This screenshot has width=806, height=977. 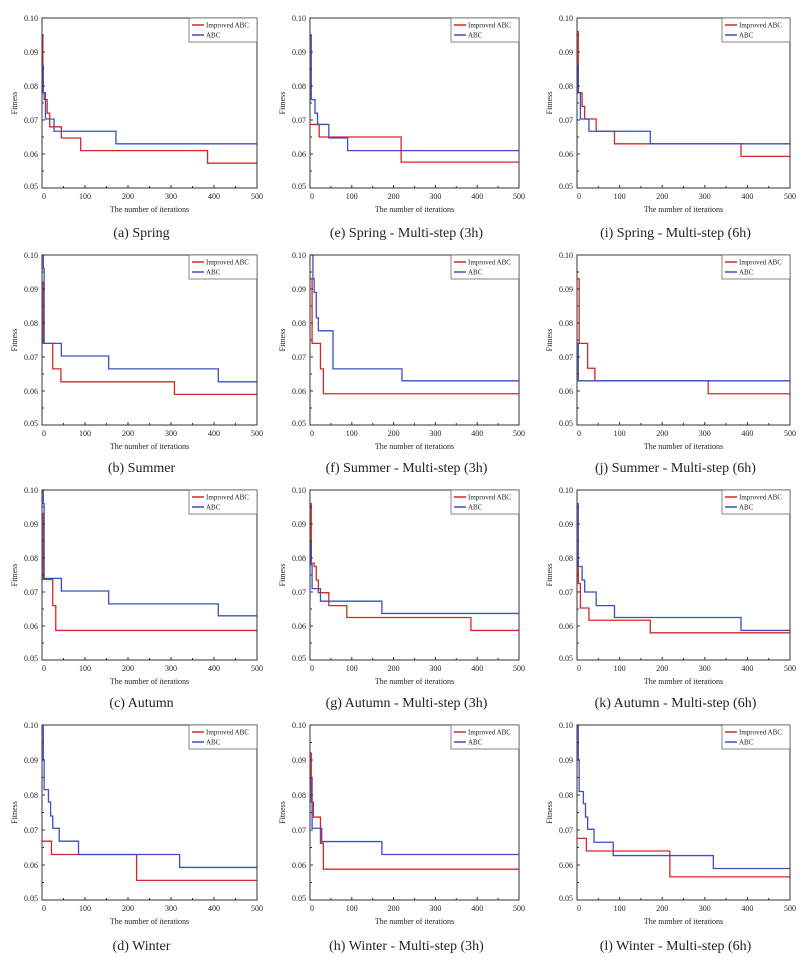 What do you see at coordinates (142, 946) in the screenshot?
I see `panel-caption: (d) Winter` at bounding box center [142, 946].